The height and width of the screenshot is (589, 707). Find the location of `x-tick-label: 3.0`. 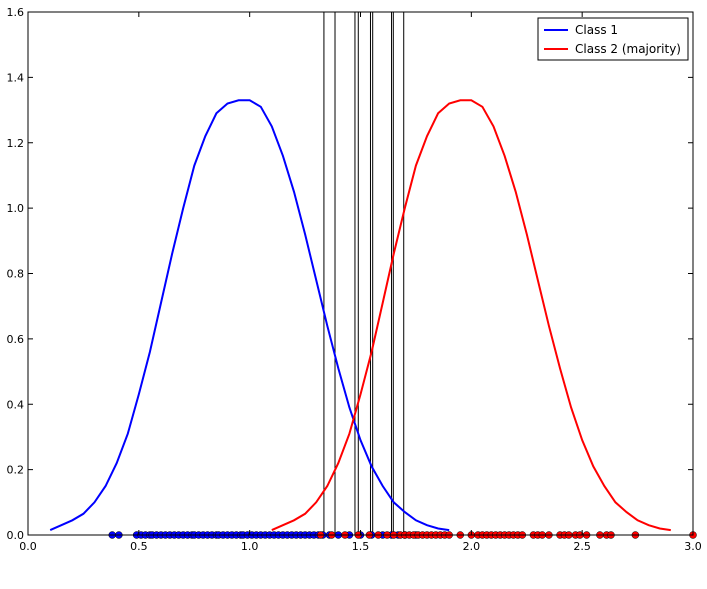

x-tick-label: 3.0 is located at coordinates (693, 546).